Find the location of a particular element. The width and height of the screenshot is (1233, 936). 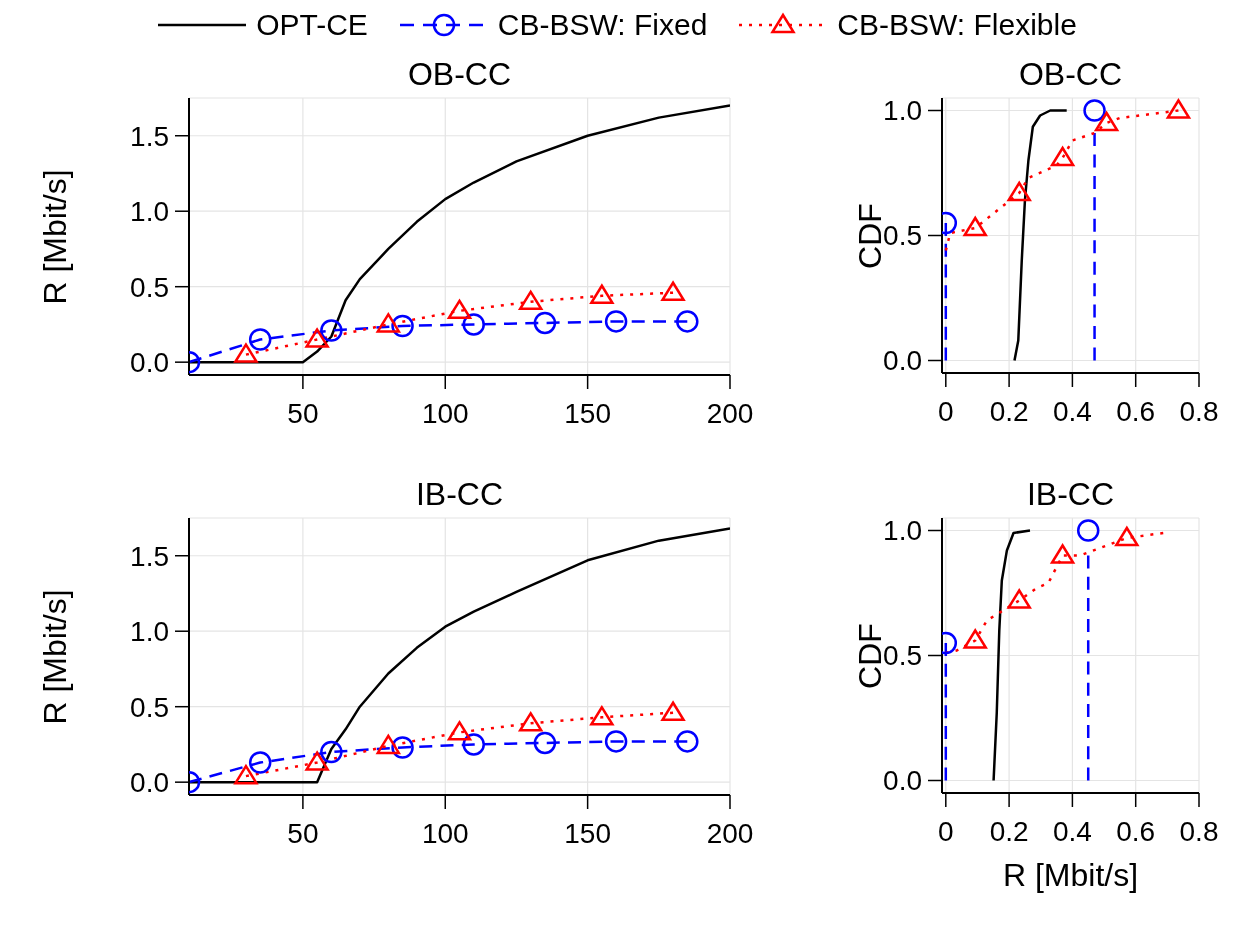

legend-label: CB-BSW: Fixed is located at coordinates (602, 25).